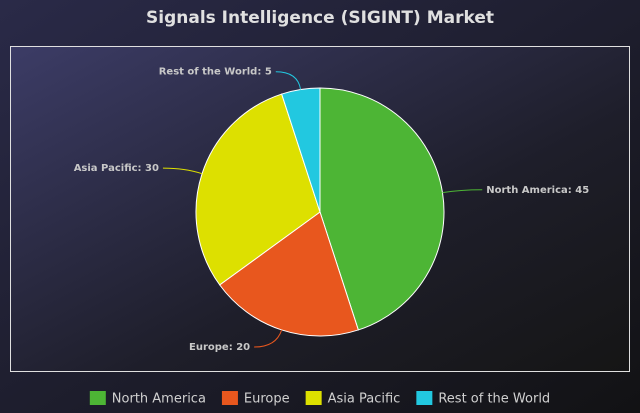 The image size is (640, 413). I want to click on data-label: Asia Pacific: 30, so click(116, 168).